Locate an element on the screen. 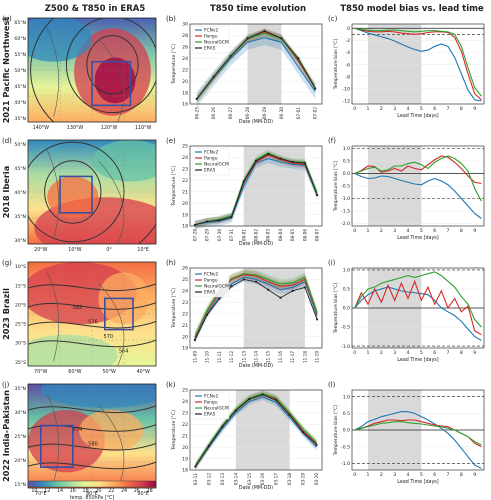 The height and width of the screenshot is (500, 491). panel-label: (b) is located at coordinates (171, 19).